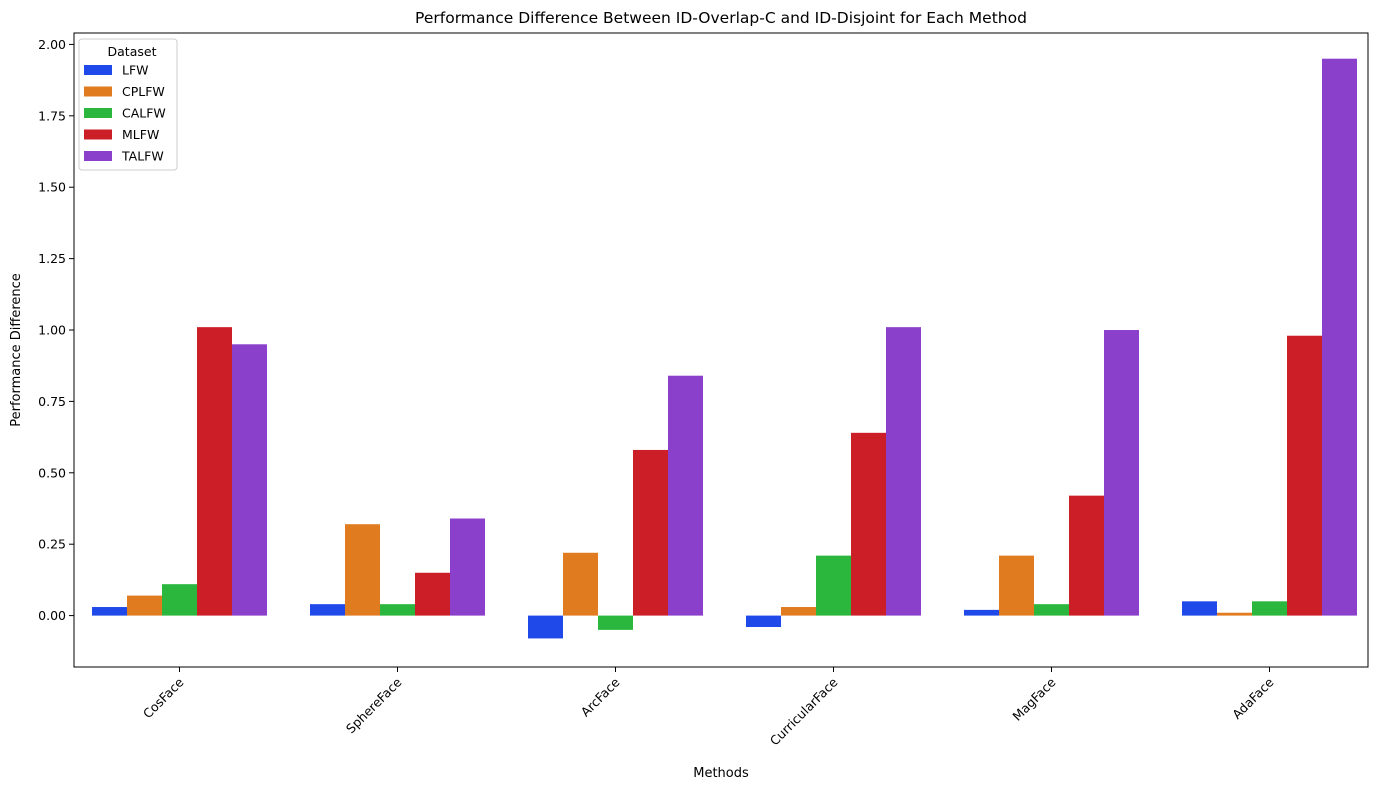 This screenshot has height=795, width=1389. I want to click on legend-label-cplfw: CPLFW, so click(143, 91).